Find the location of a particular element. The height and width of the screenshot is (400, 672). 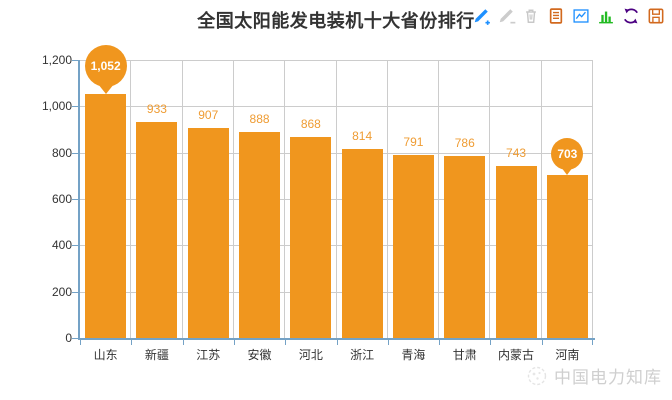

x-axis-label: 江苏 is located at coordinates (208, 355).